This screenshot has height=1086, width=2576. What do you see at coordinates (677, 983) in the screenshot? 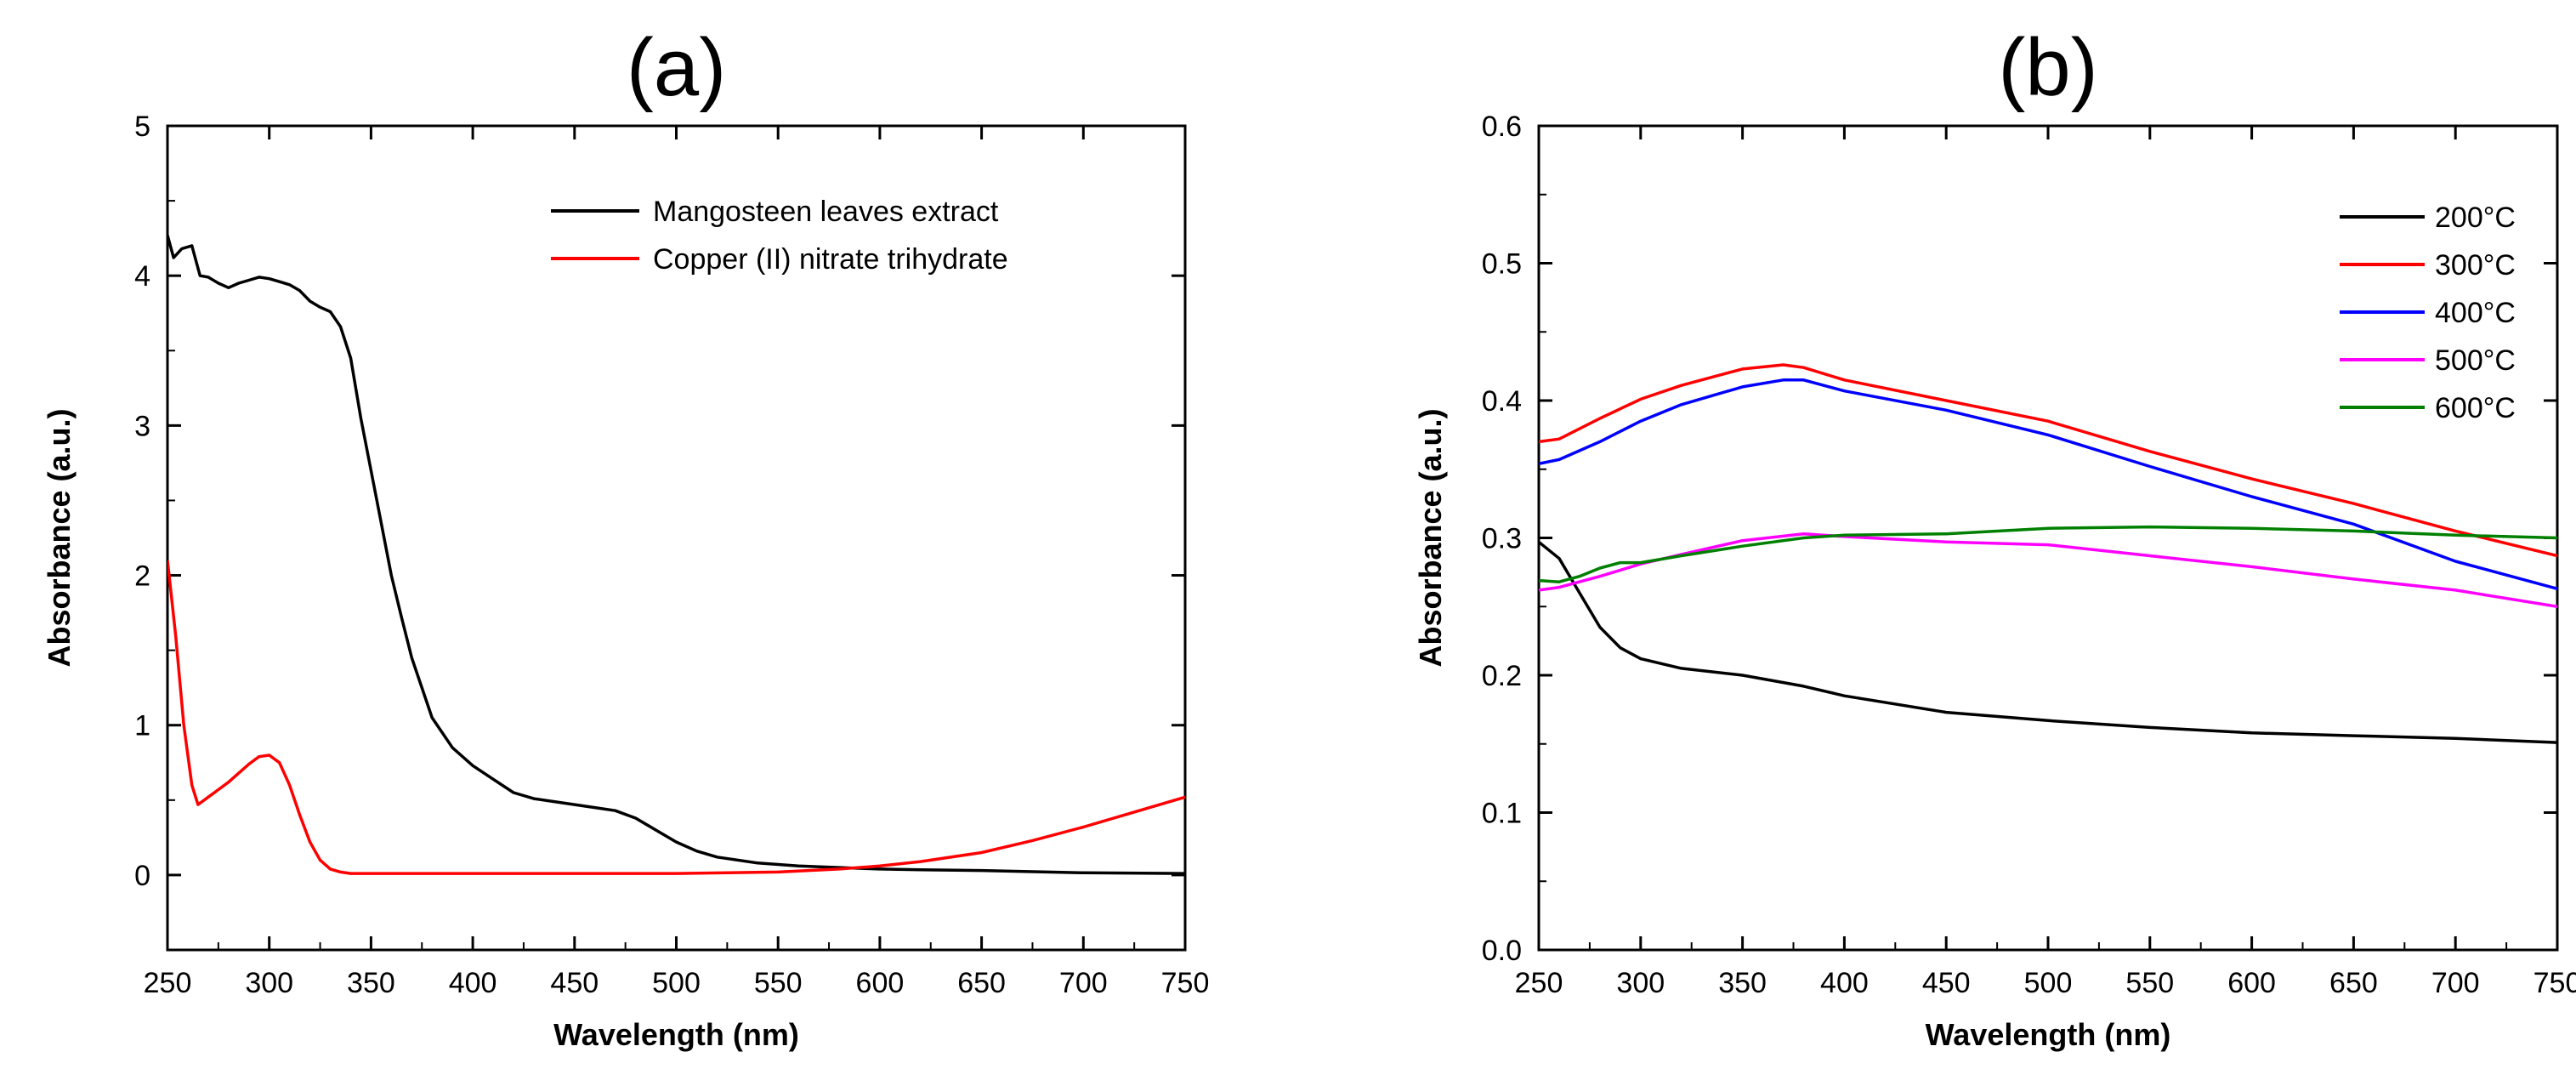
I see `panel-a-x-tick-label: 500` at bounding box center [677, 983].